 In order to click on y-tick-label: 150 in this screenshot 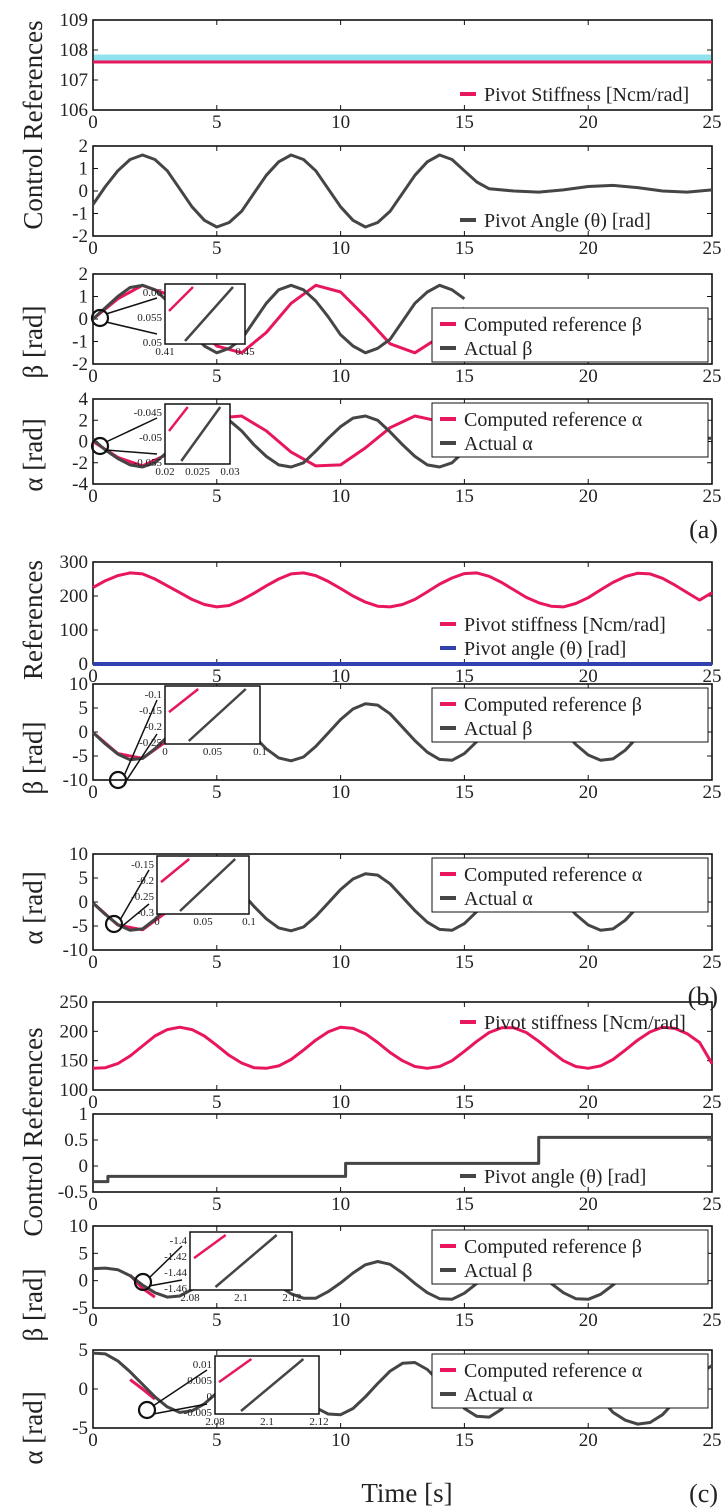, I will do `click(74, 1061)`.